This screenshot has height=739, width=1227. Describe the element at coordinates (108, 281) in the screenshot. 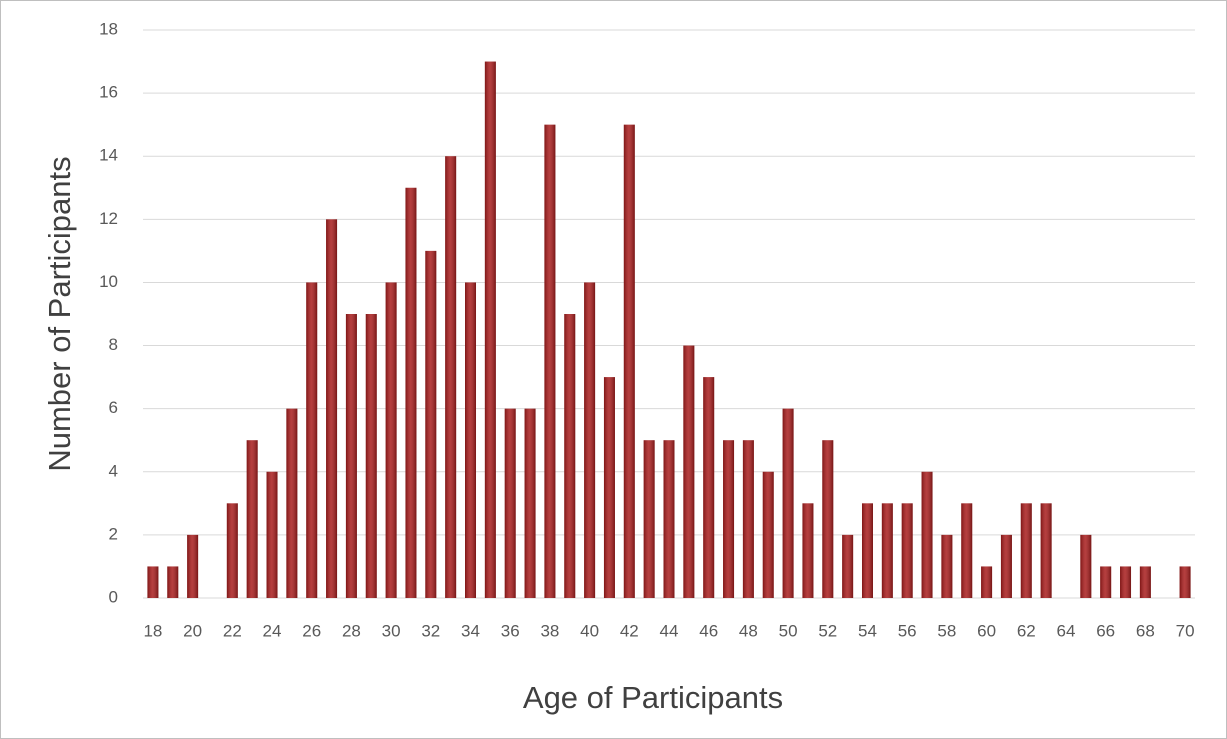

I see `y-tick-label: 10` at that location.